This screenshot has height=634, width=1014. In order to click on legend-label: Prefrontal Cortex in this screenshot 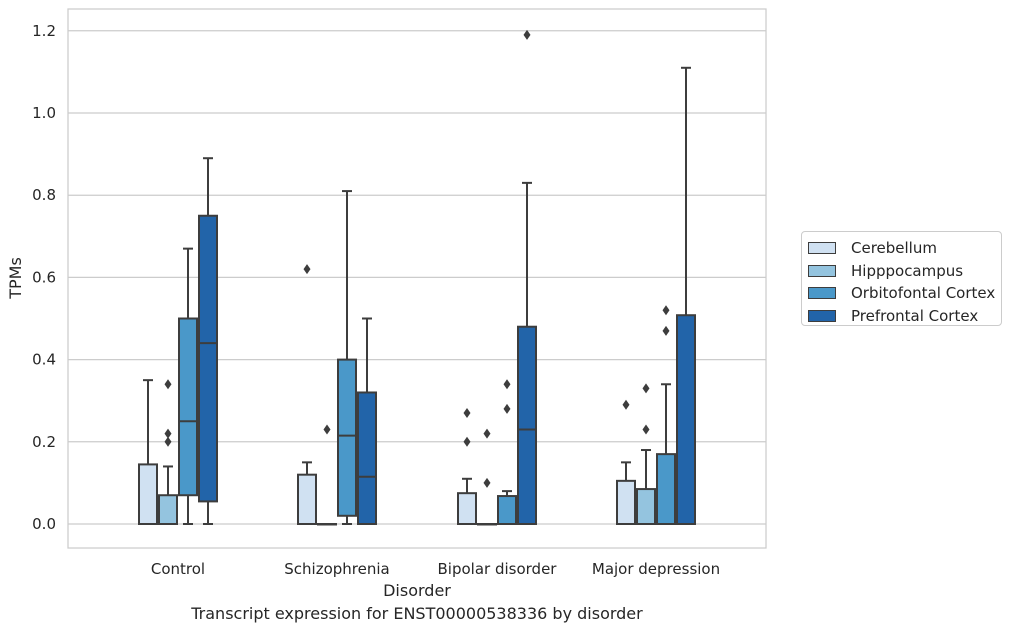, I will do `click(915, 315)`.